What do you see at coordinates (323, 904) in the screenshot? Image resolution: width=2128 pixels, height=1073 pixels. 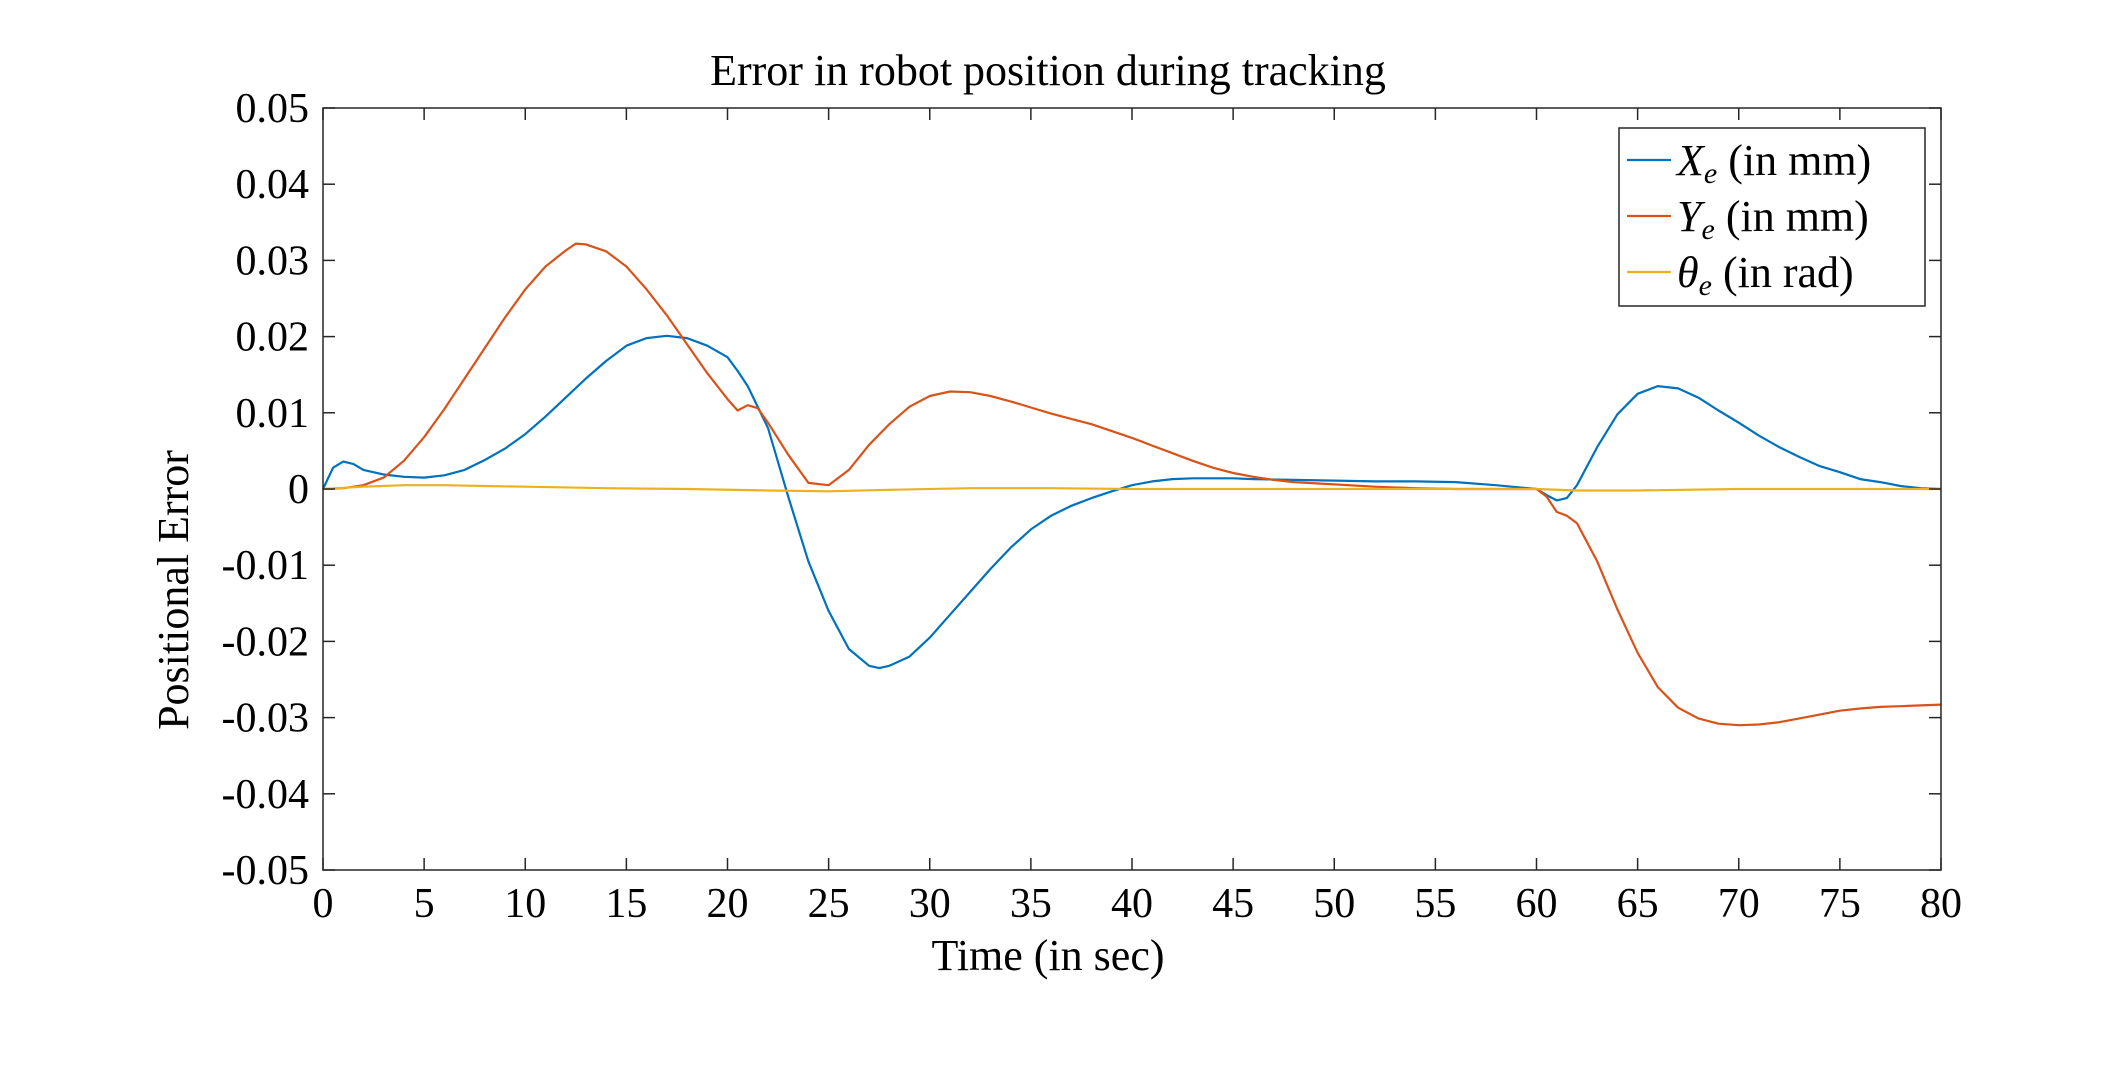 I see `x-tick-label: 0` at bounding box center [323, 904].